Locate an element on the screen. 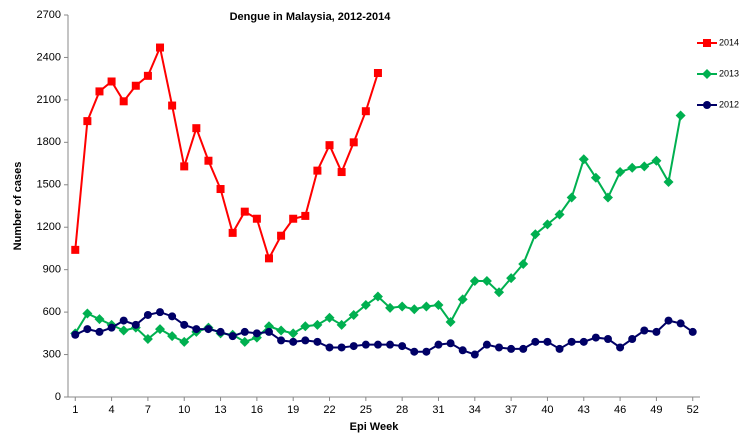  x-tick-label: 49 is located at coordinates (656, 410).